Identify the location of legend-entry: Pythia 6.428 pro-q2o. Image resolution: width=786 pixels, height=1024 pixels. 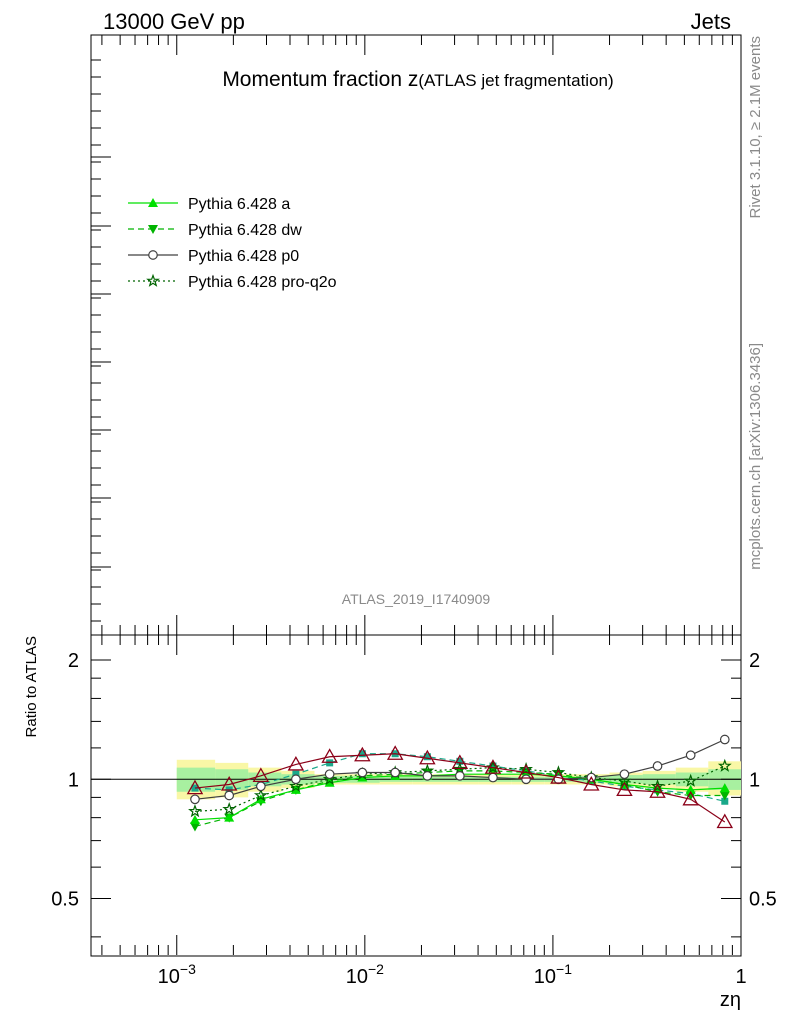
(232, 282).